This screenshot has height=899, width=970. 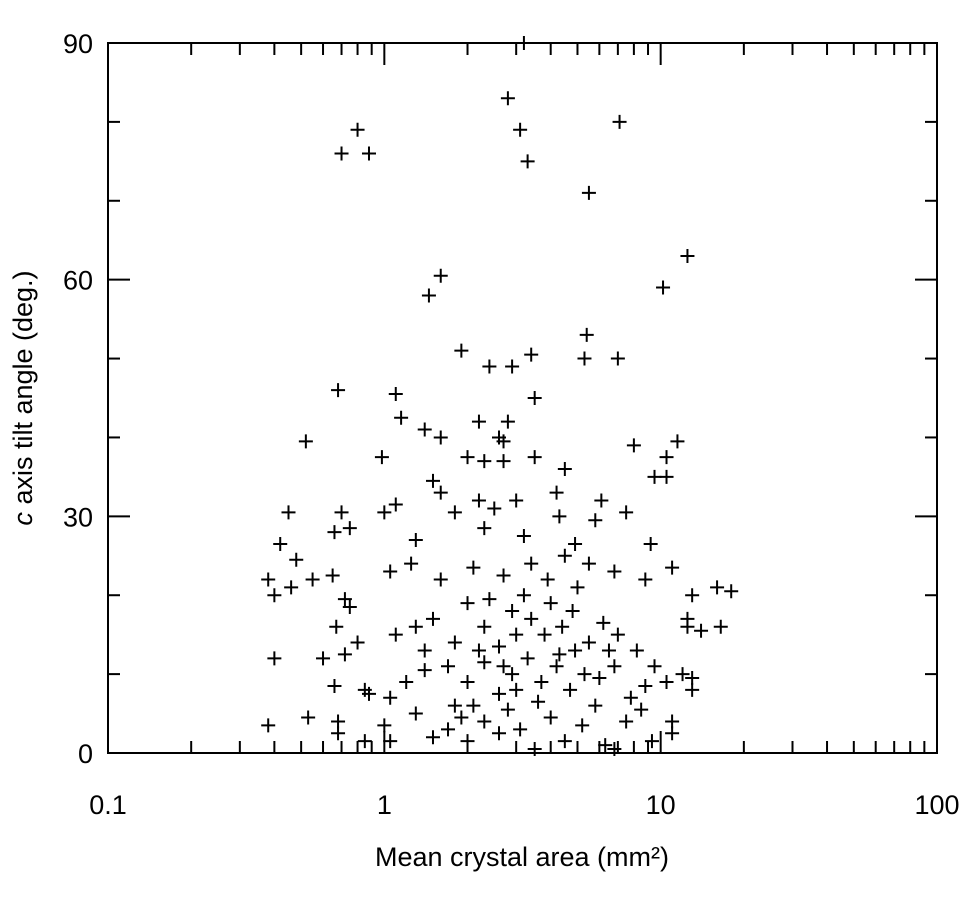 I want to click on x-tick-label: 10, so click(x=661, y=805).